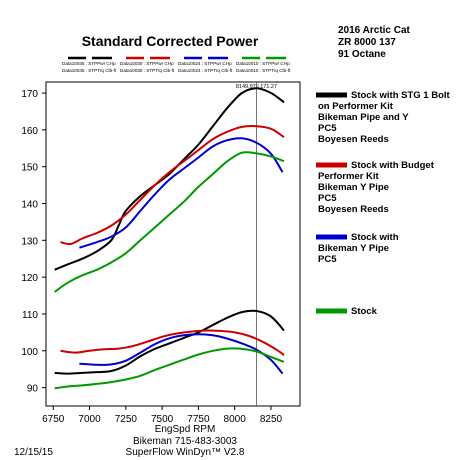 The width and height of the screenshot is (474, 460). What do you see at coordinates (235, 419) in the screenshot?
I see `x-tick-label: 8000` at bounding box center [235, 419].